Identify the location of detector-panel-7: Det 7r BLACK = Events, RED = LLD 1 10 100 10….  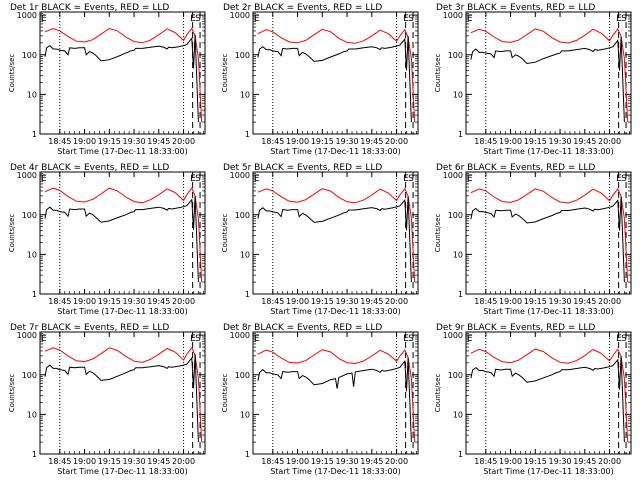
(107, 399).